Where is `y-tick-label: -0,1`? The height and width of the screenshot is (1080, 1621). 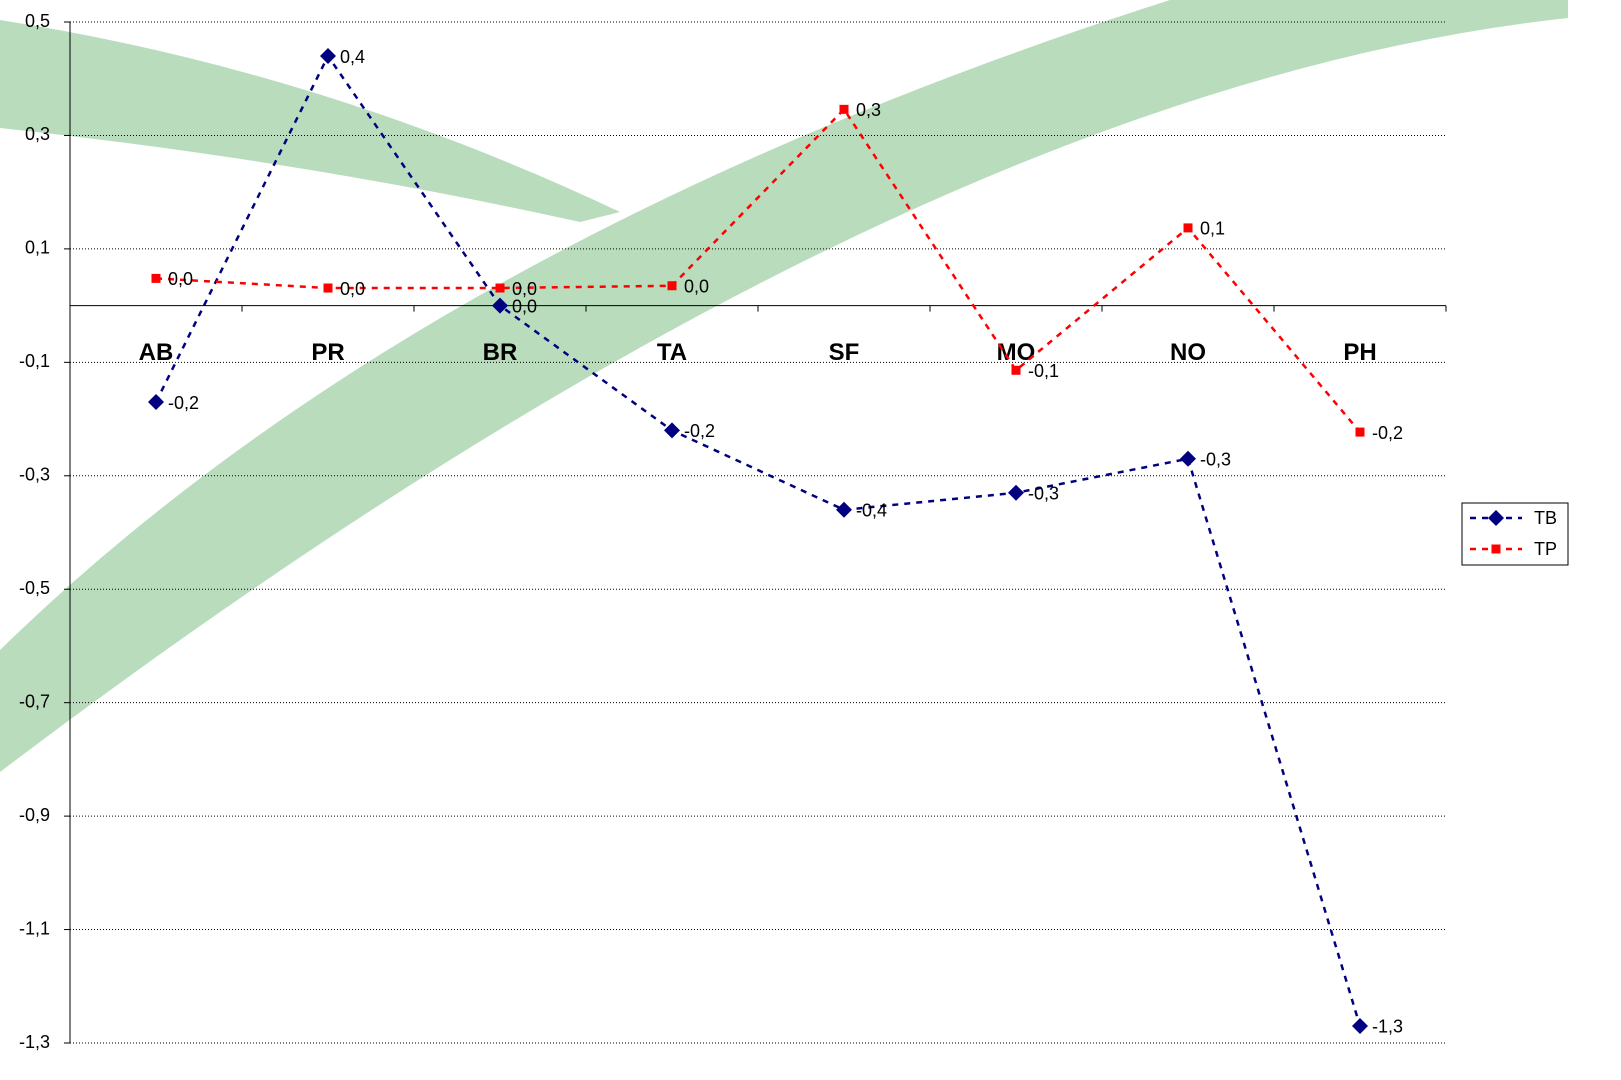 y-tick-label: -0,1 is located at coordinates (34, 361).